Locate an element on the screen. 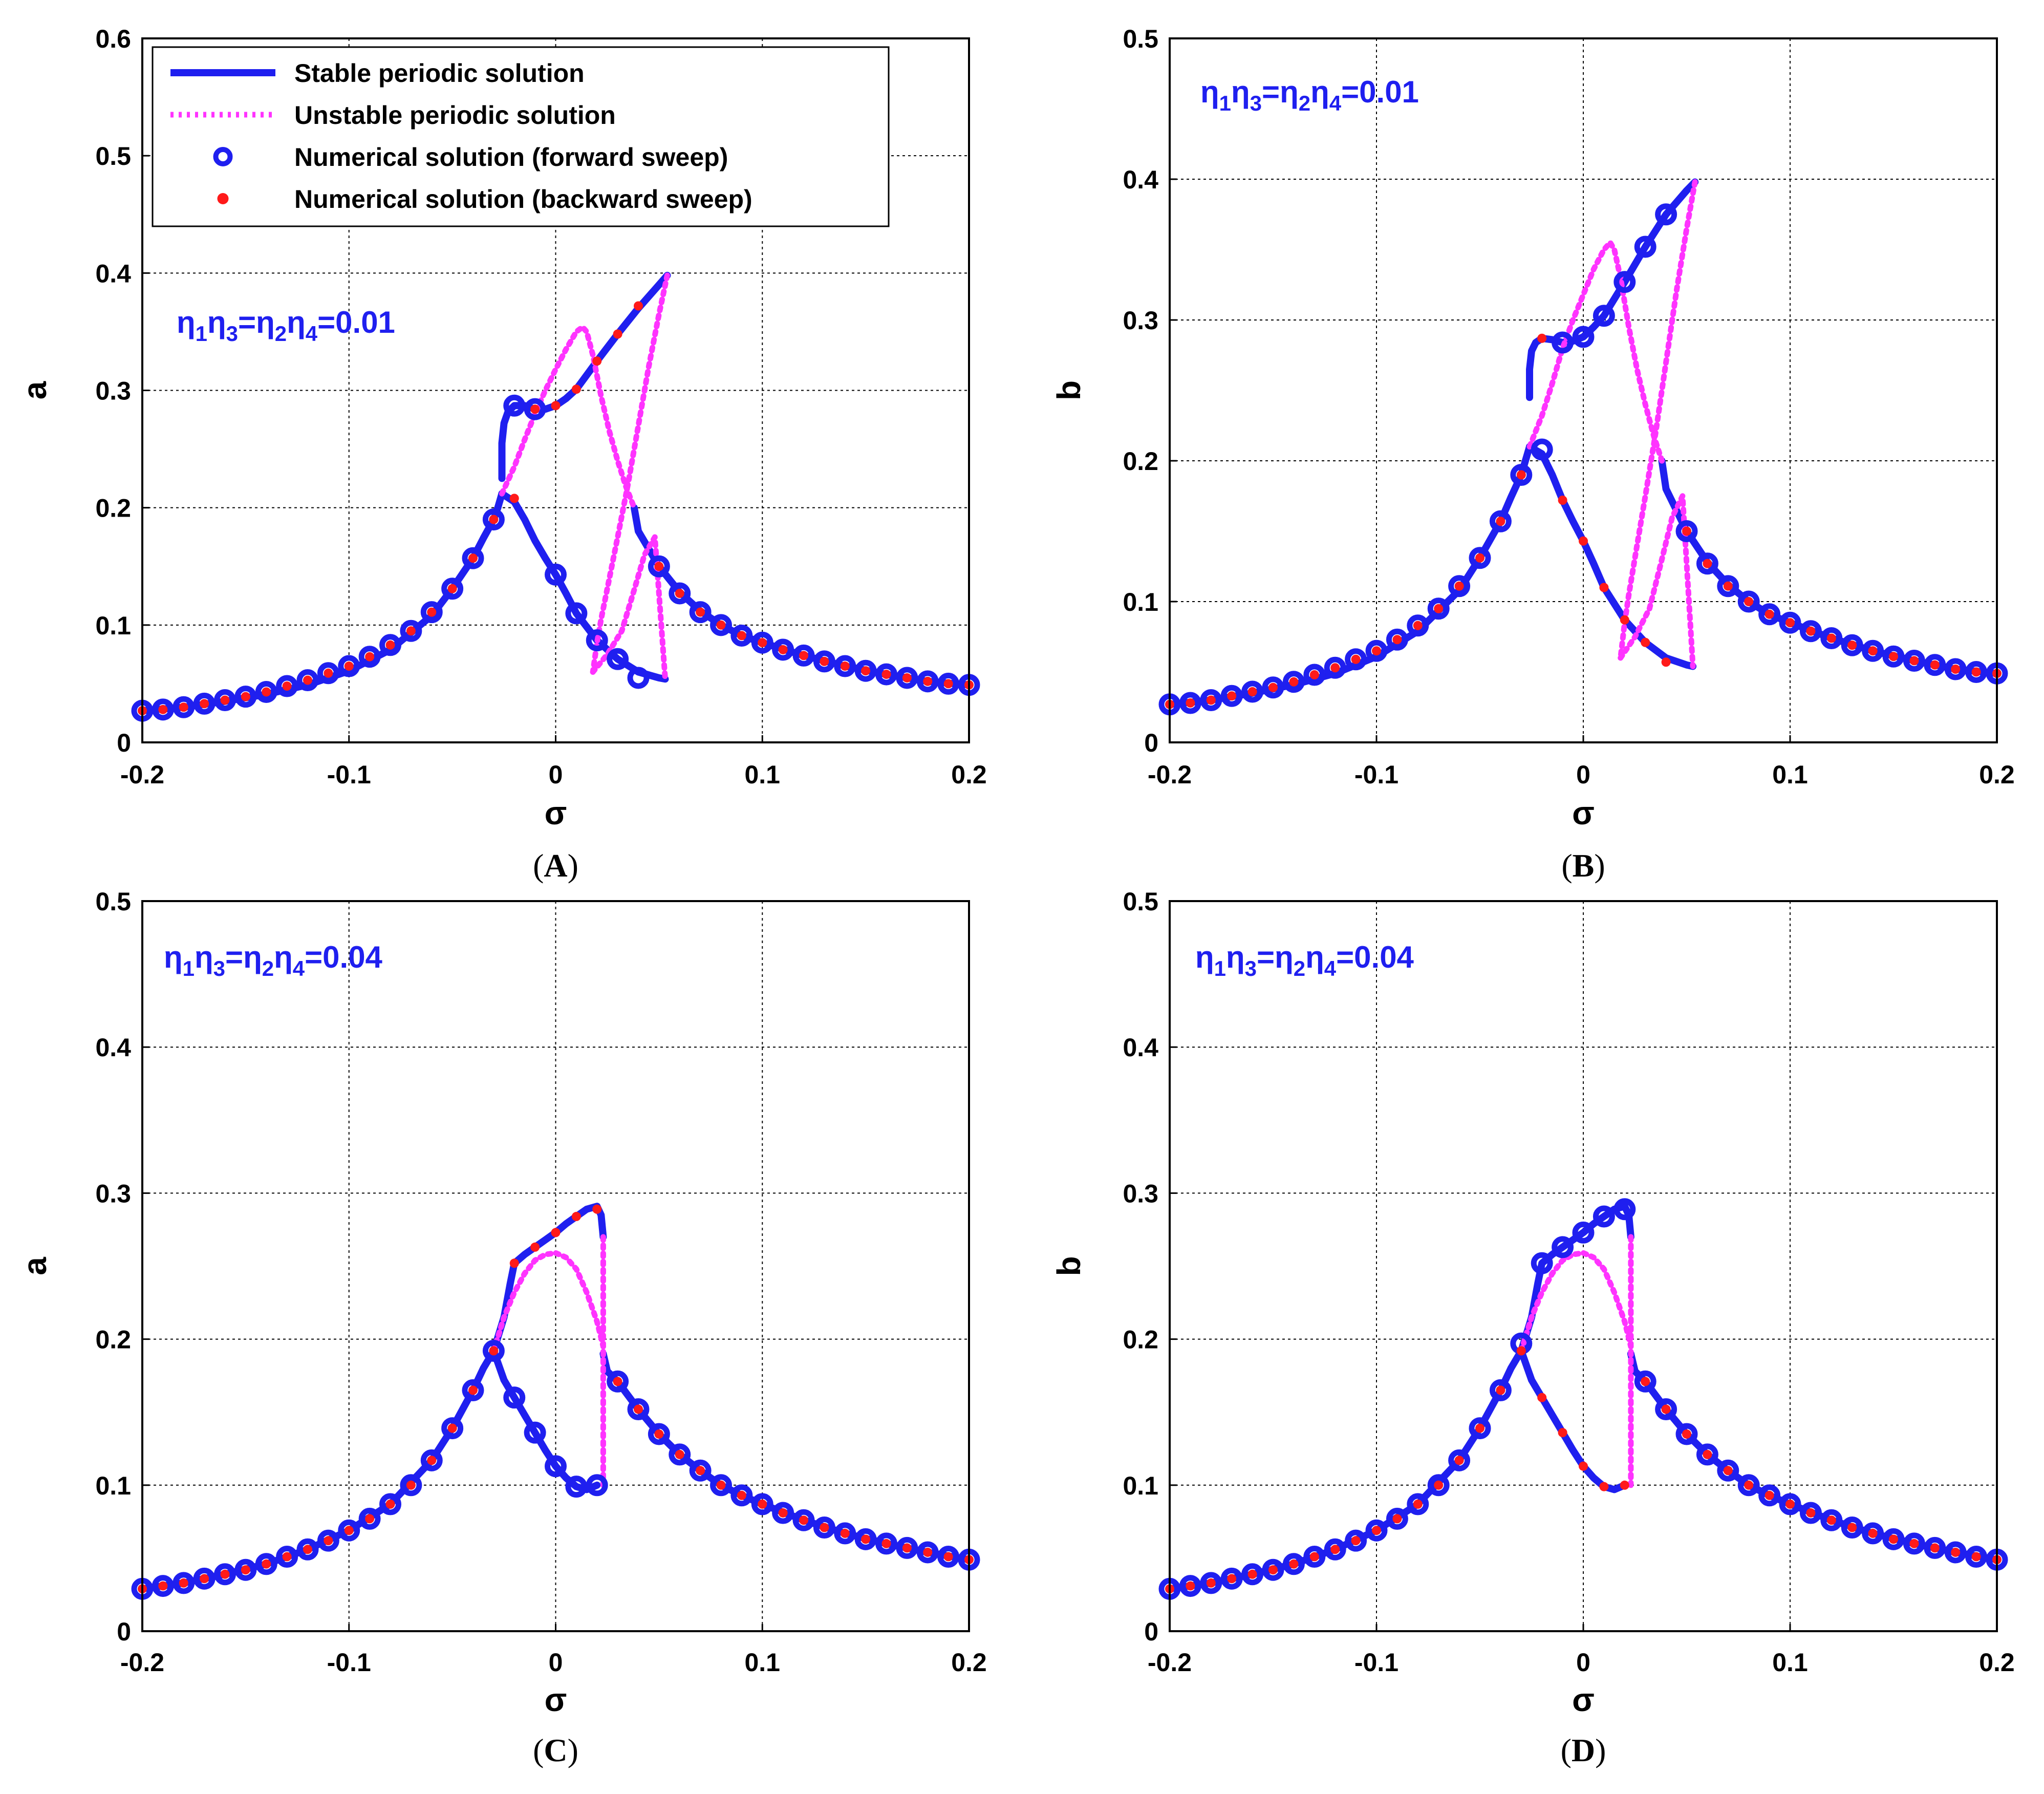  legend-swatch-forward is located at coordinates (223, 156).